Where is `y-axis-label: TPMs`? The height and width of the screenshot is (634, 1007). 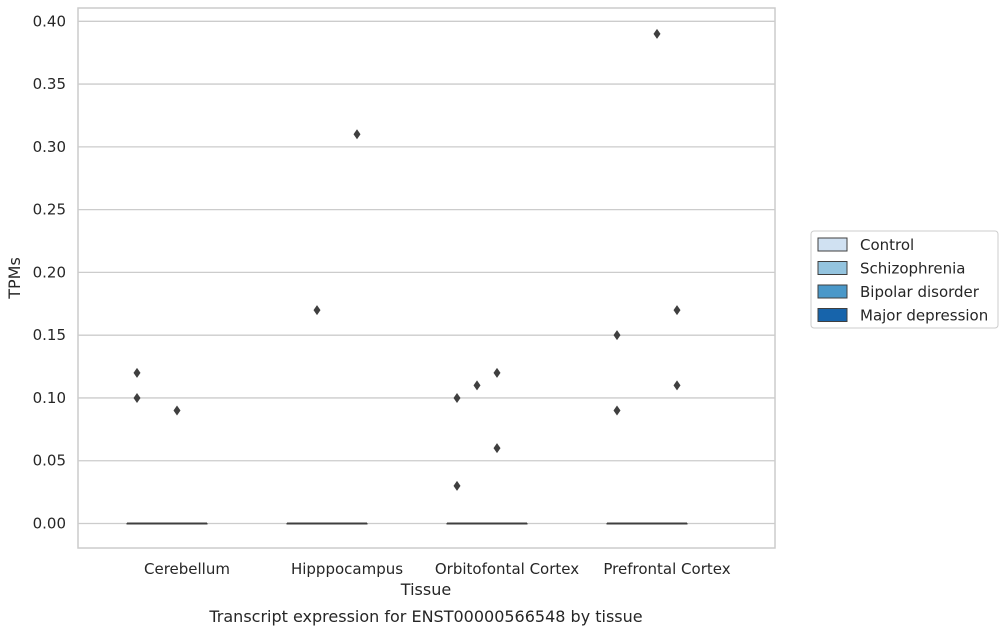
y-axis-label: TPMs is located at coordinates (14, 278).